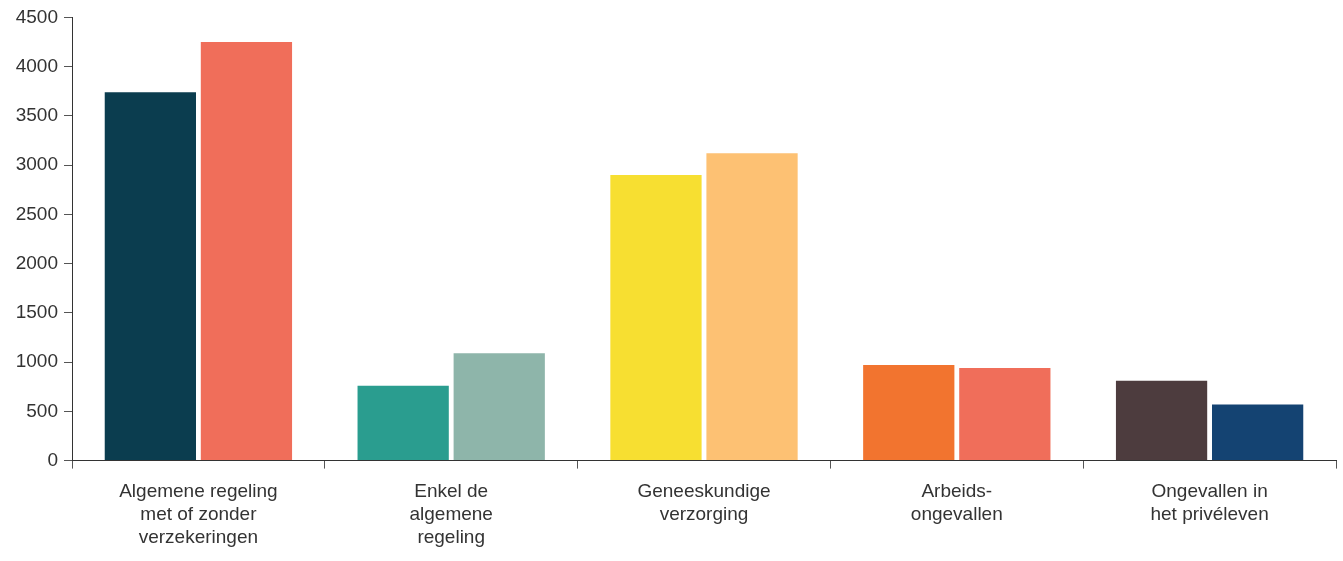  Describe the element at coordinates (36, 115) in the screenshot. I see `y-tick-label: 3500` at that location.